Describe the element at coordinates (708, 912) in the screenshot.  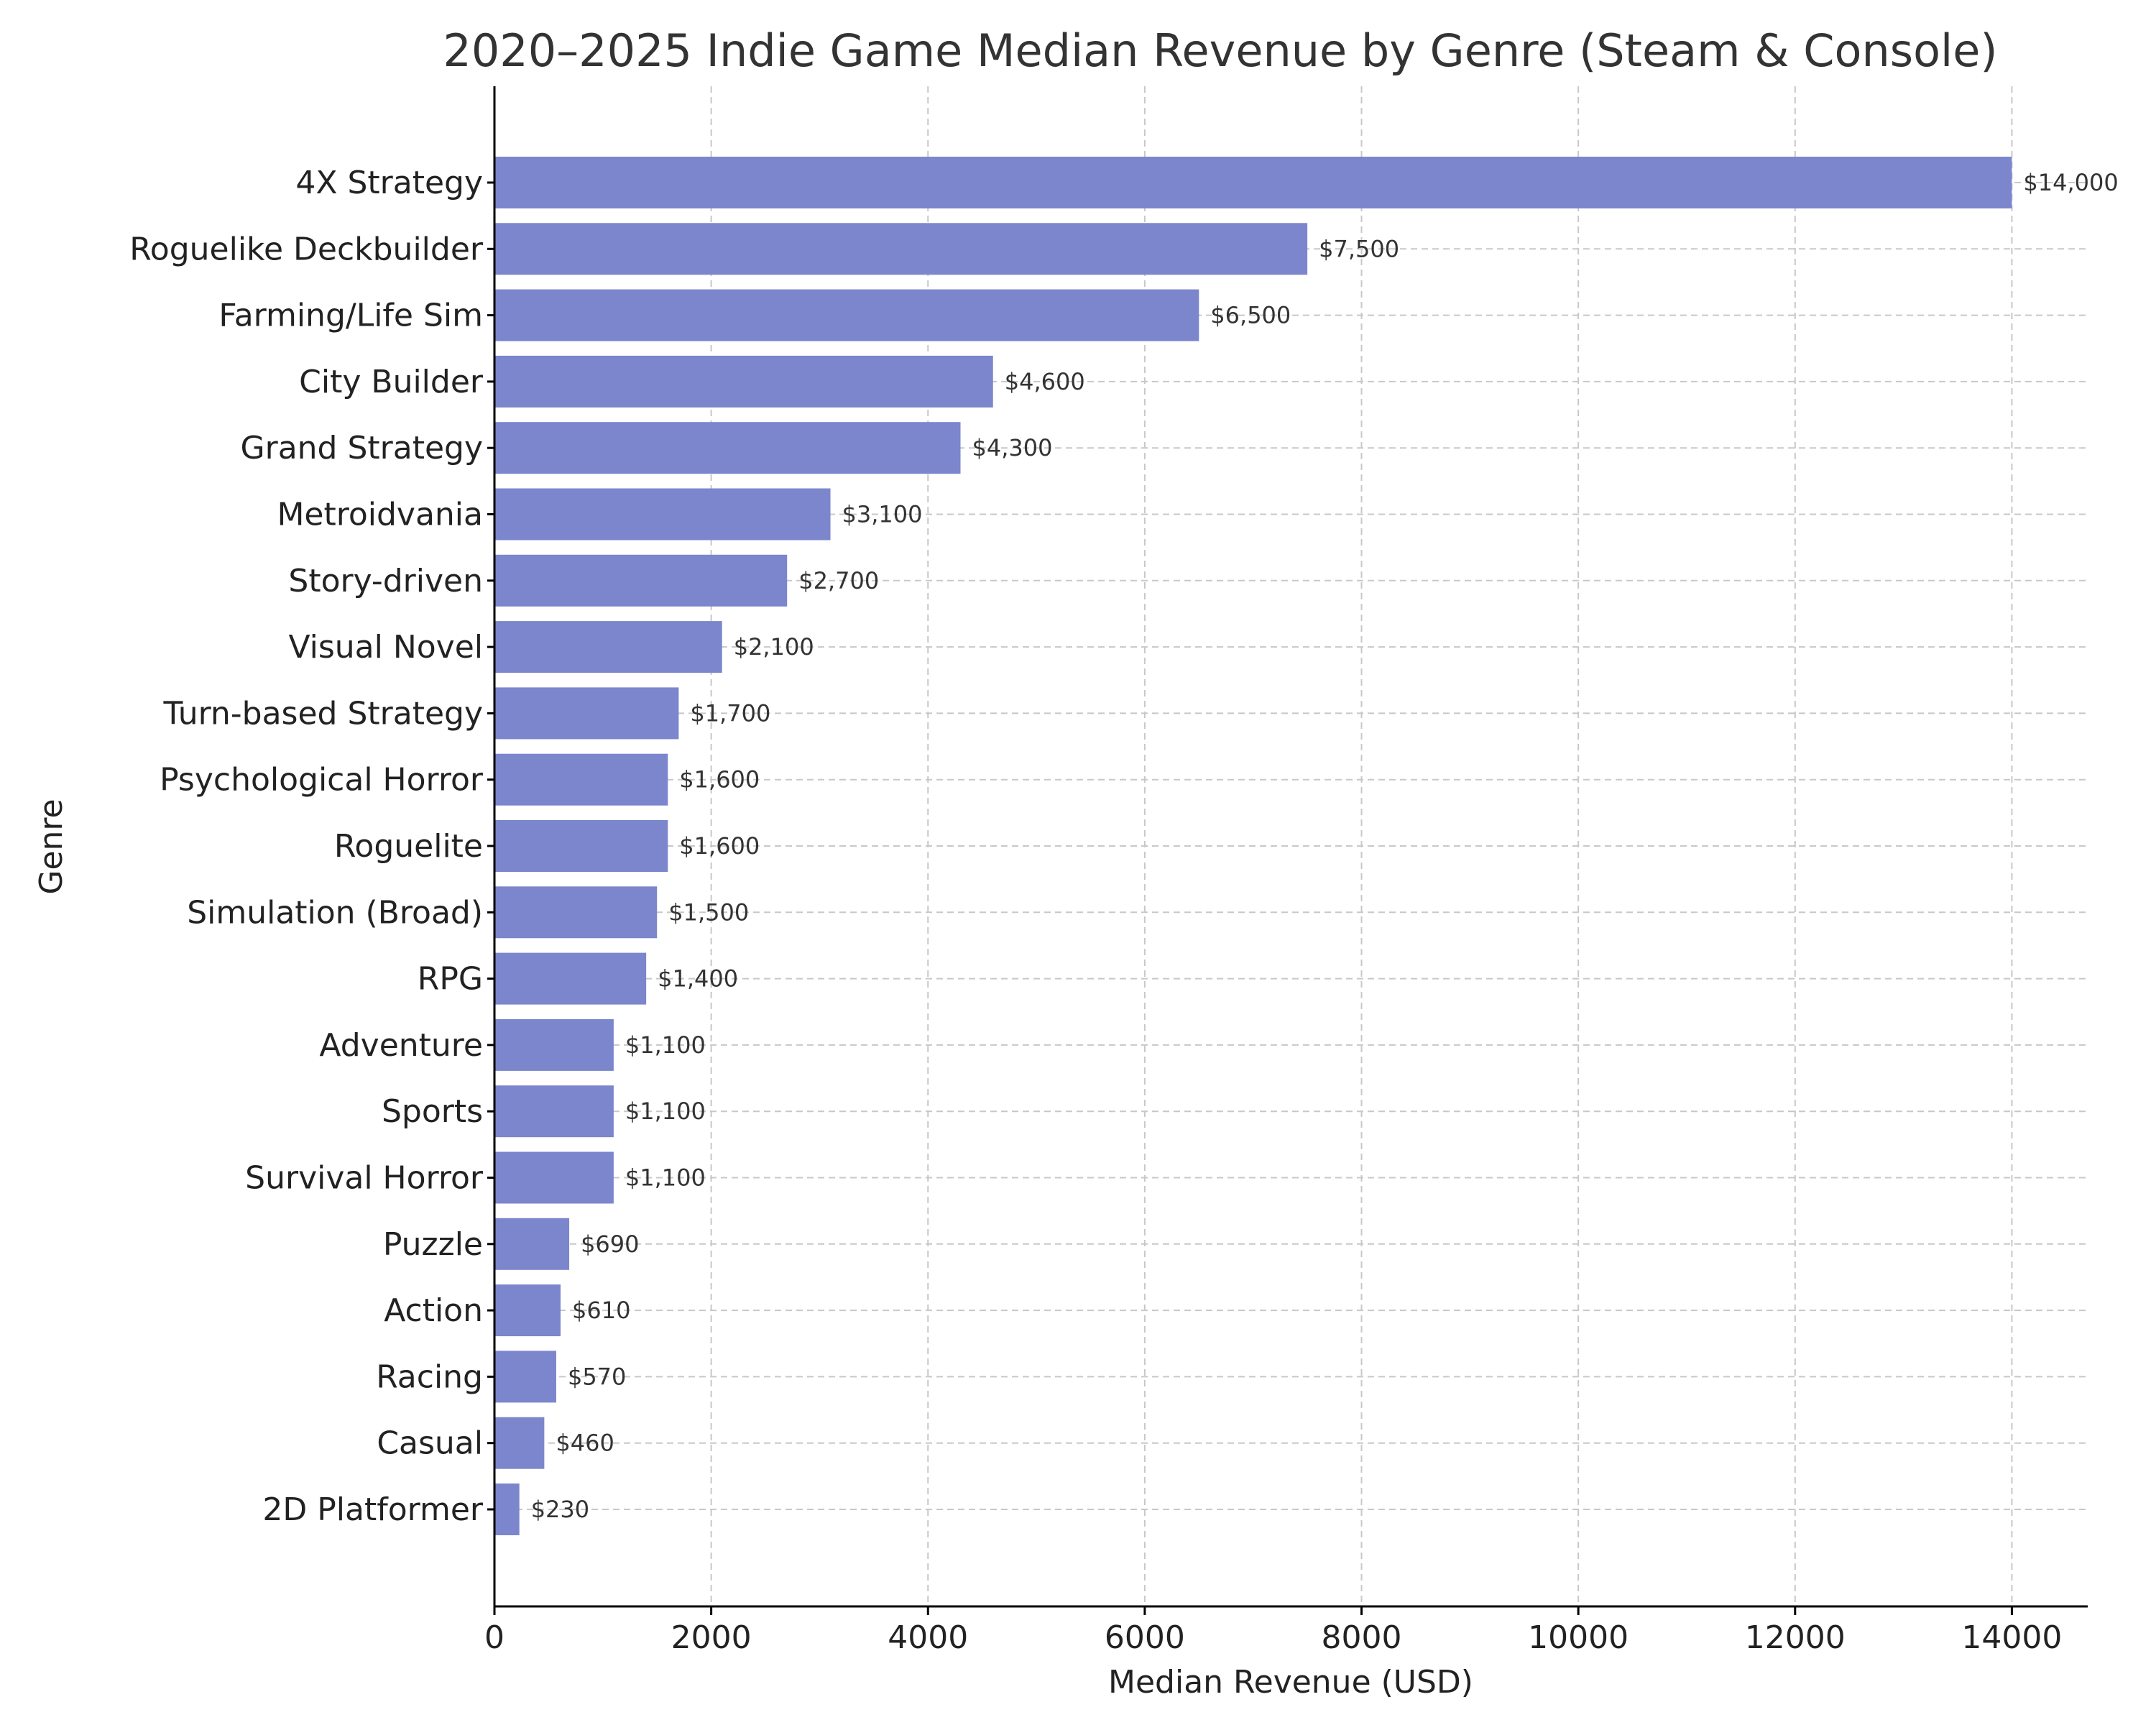
I see `data-label: $1,500` at that location.